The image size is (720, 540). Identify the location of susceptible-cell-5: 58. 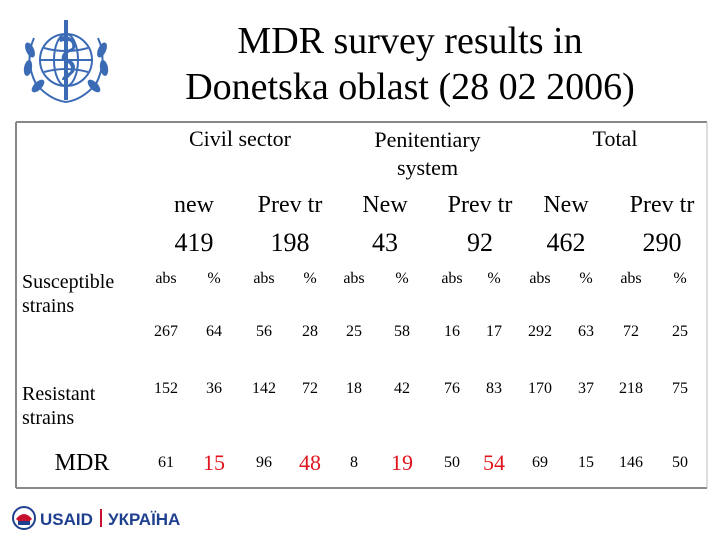
(402, 331).